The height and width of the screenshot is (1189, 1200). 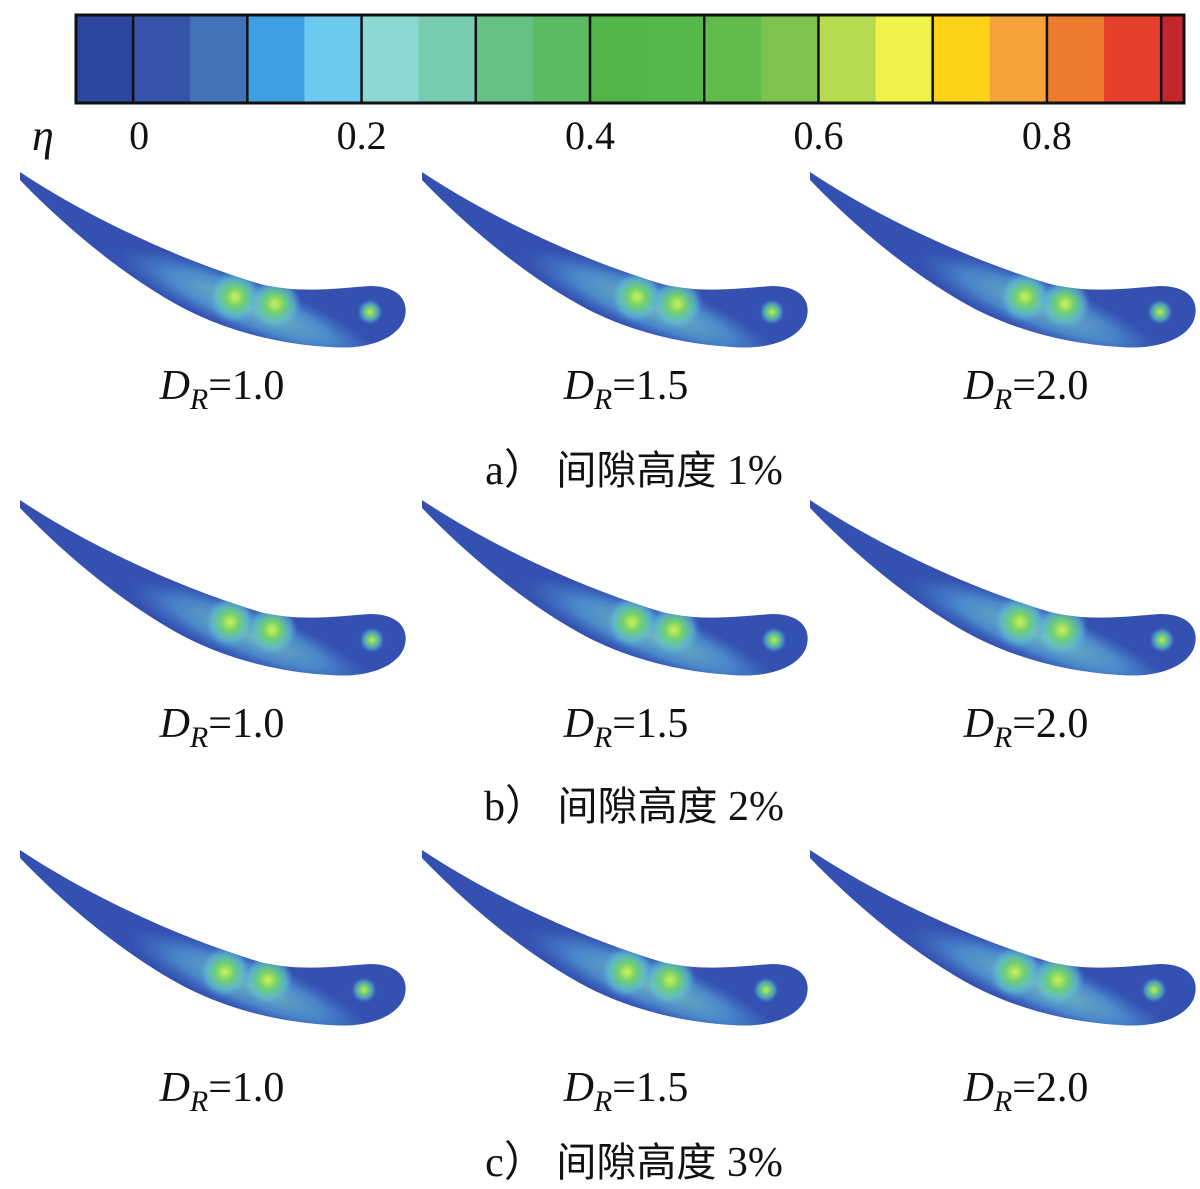 What do you see at coordinates (515, 1163) in the screenshot?
I see `caption-letter: c）` at bounding box center [515, 1163].